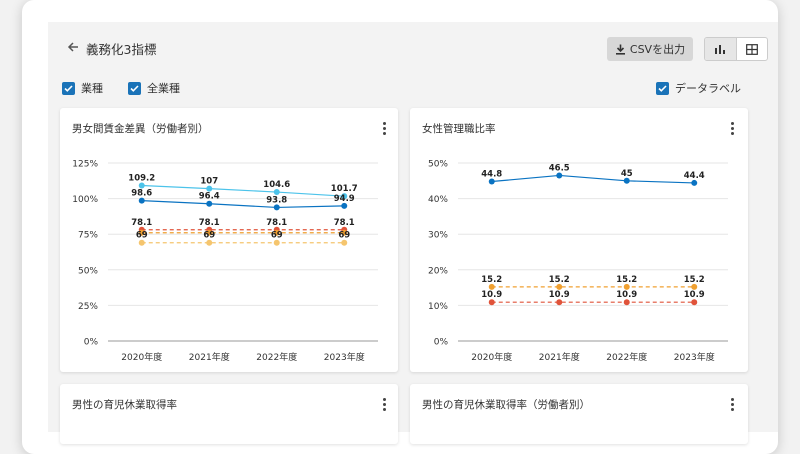  I want to click on chart-view-button, so click(720, 49).